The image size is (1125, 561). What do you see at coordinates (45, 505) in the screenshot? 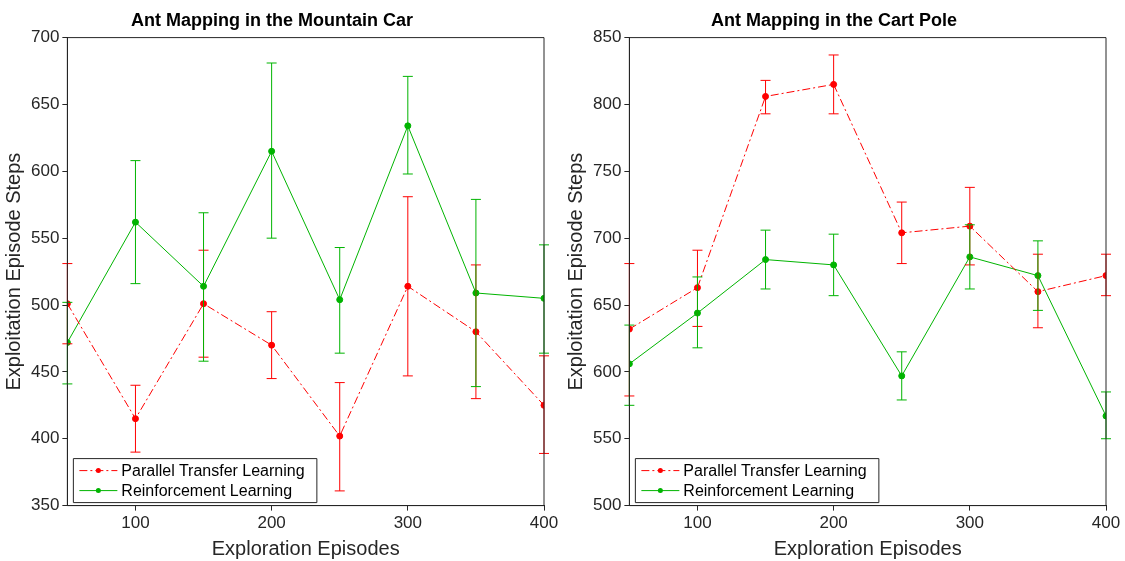
I see `y-tick-label: 350` at bounding box center [45, 505].